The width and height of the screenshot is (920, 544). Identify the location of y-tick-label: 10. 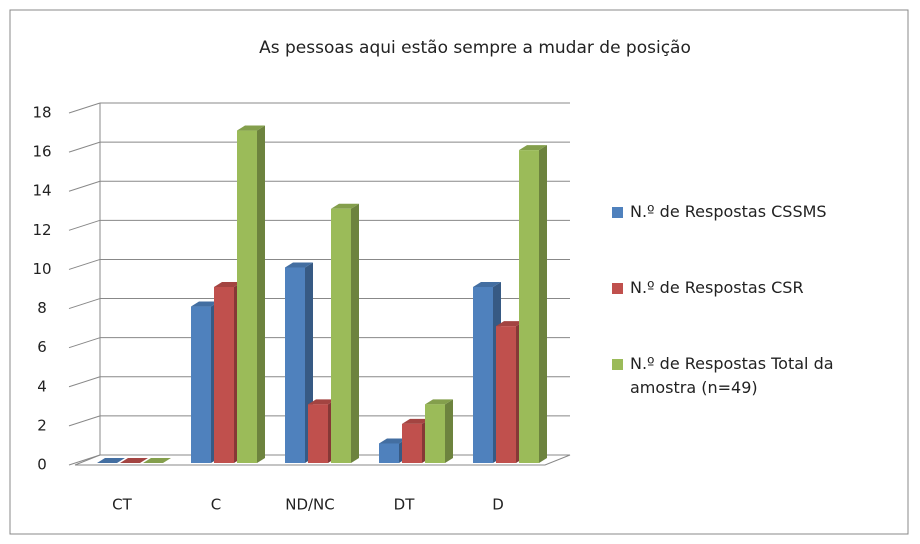
(41, 269).